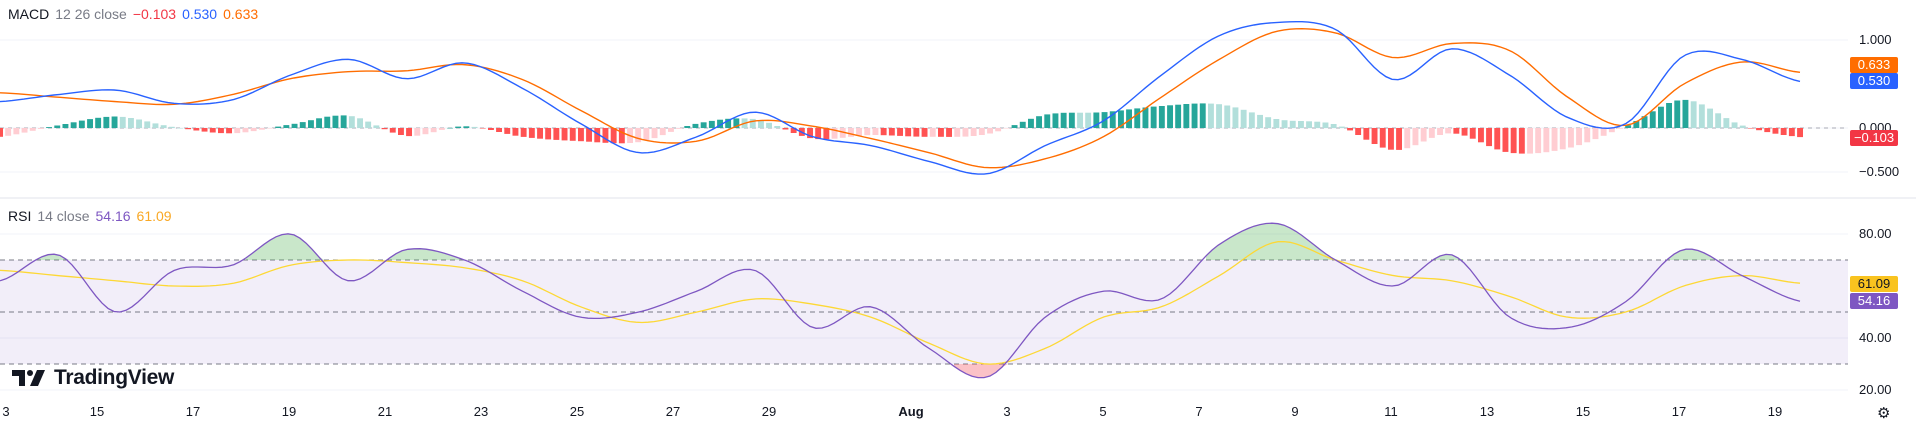 This screenshot has height=427, width=1916. What do you see at coordinates (93, 216) in the screenshot?
I see `rsi-legend: RSI 14 close 54.16 61.09` at bounding box center [93, 216].